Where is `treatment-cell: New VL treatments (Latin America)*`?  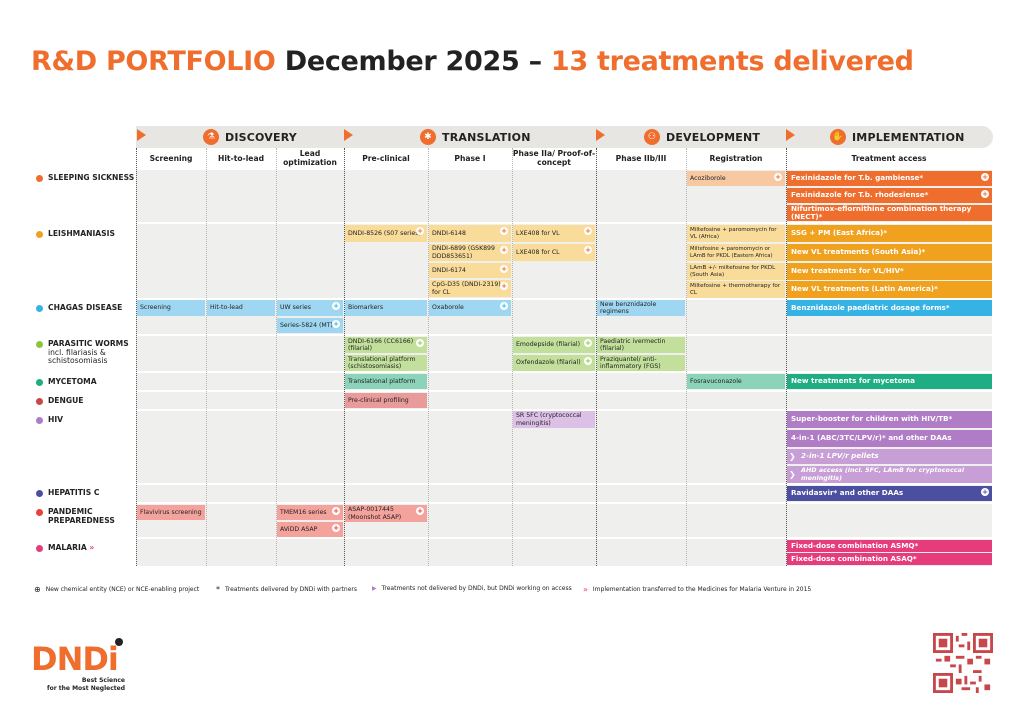 treatment-cell: New VL treatments (Latin America)* is located at coordinates (889, 289).